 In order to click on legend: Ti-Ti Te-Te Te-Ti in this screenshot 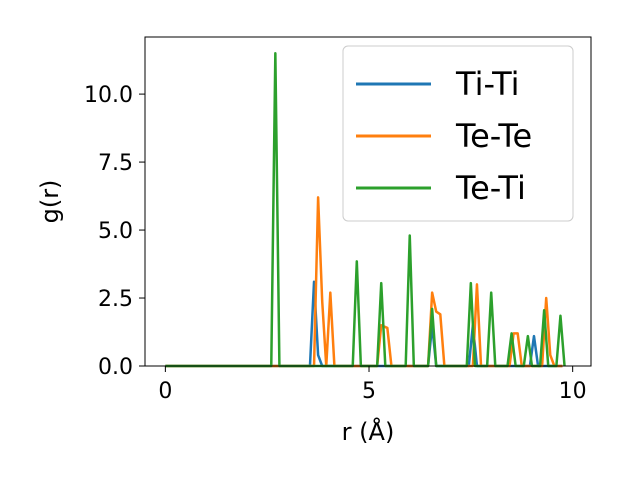, I will do `click(458, 133)`.